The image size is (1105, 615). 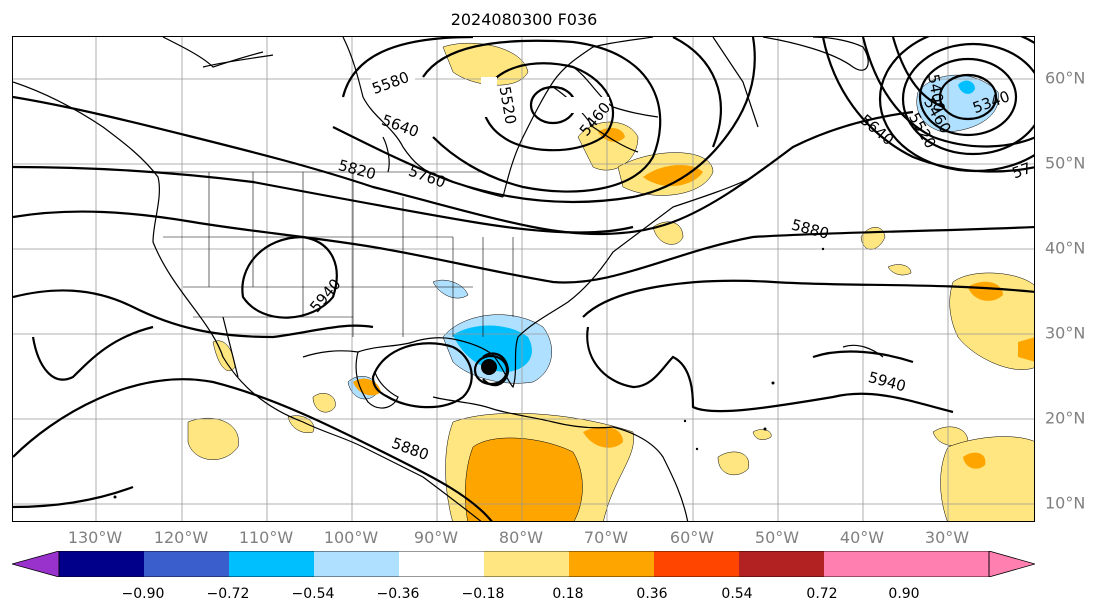 I want to click on lon-label: 110°W, so click(x=266, y=537).